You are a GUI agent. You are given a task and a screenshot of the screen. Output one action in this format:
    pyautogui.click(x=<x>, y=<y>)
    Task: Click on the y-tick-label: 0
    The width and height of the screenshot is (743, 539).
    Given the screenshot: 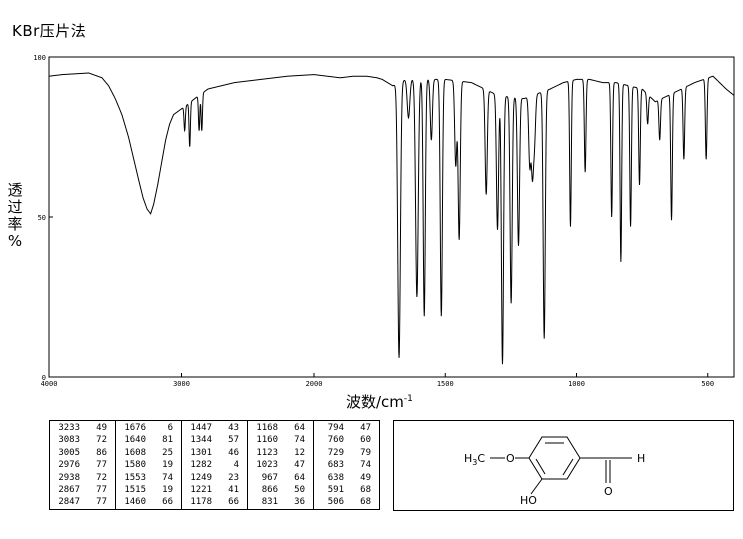 What is the action you would take?
    pyautogui.click(x=44, y=378)
    